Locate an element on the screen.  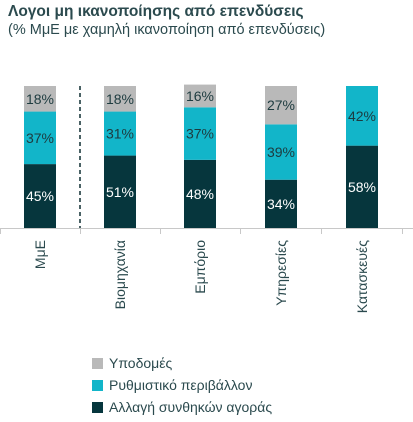
category-label-mme: ΜμΕ is located at coordinates (40, 254).